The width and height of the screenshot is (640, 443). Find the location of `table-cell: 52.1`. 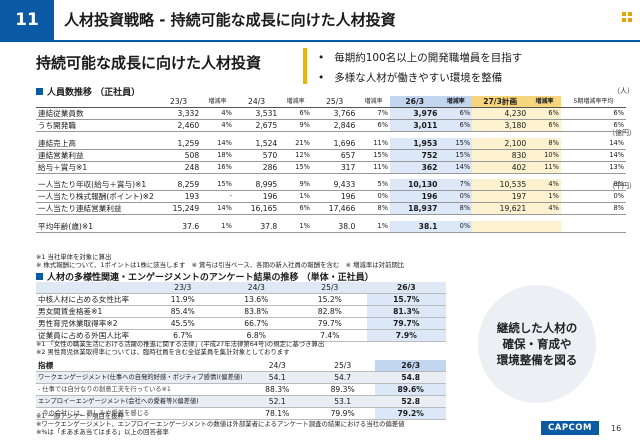

table-cell: 52.1 is located at coordinates (277, 401).